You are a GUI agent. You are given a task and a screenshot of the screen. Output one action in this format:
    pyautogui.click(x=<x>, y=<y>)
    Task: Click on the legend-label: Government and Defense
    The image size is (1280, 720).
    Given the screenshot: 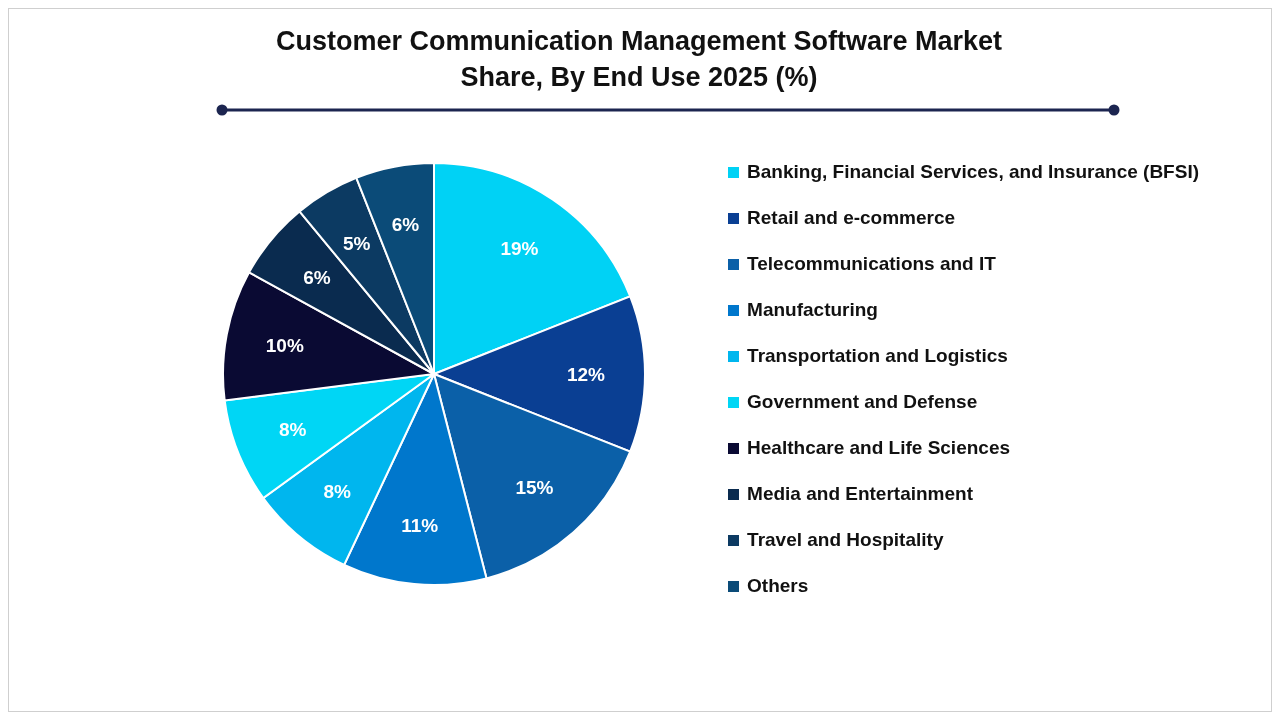 What is the action you would take?
    pyautogui.click(x=862, y=402)
    